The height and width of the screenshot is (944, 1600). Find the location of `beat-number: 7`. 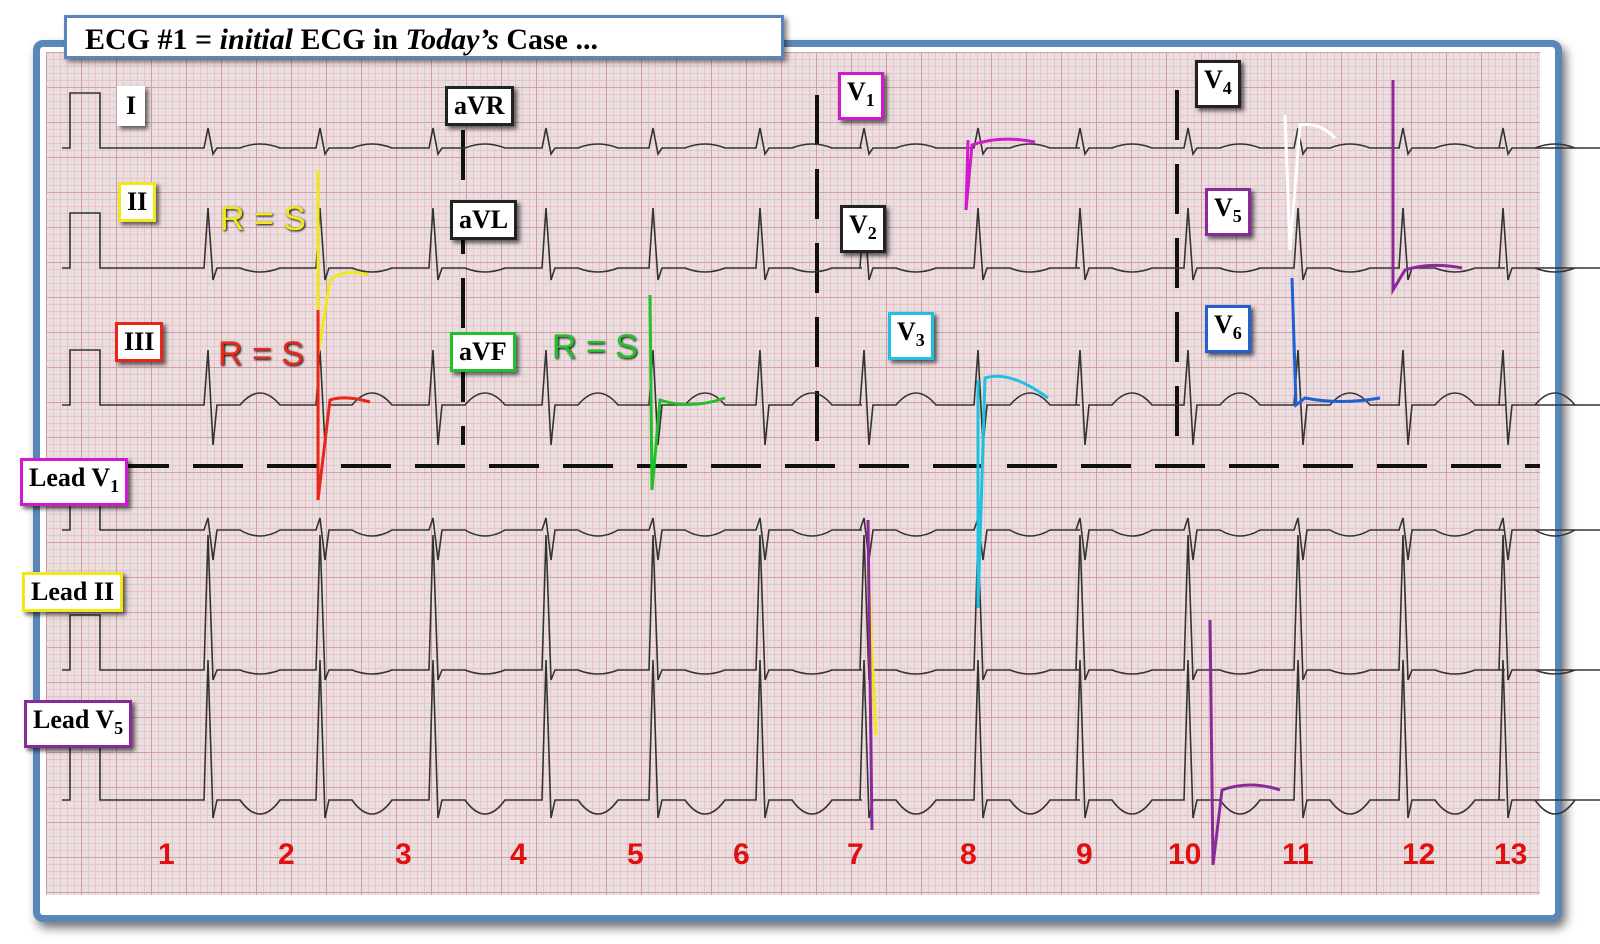

beat-number: 7 is located at coordinates (855, 854).